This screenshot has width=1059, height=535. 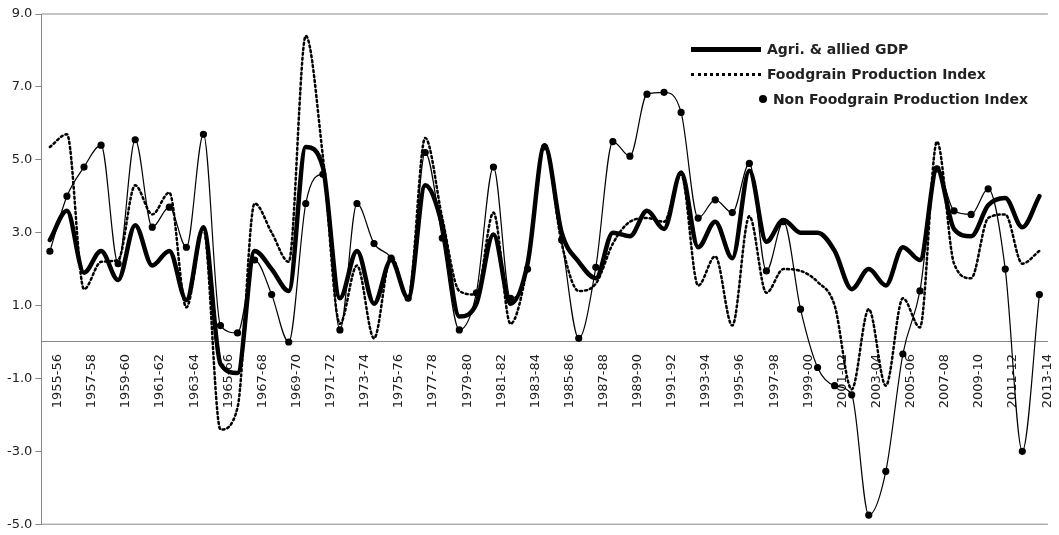 What do you see at coordinates (57, 381) in the screenshot?
I see `x-tick-label: 1955-56` at bounding box center [57, 381].